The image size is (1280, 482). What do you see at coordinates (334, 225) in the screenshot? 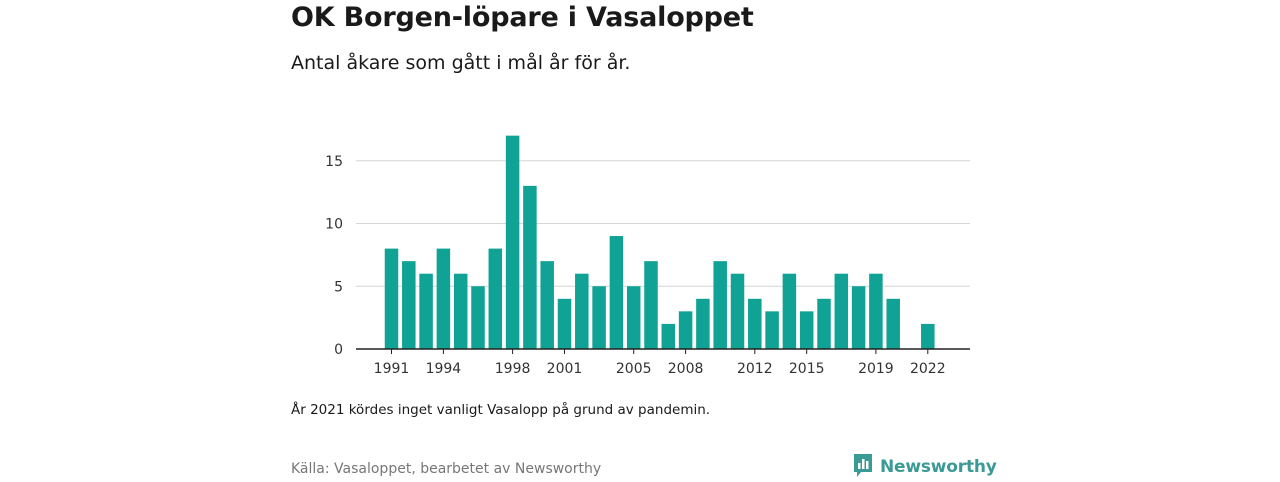
I see `y-tick-label-10: 10` at bounding box center [334, 225].